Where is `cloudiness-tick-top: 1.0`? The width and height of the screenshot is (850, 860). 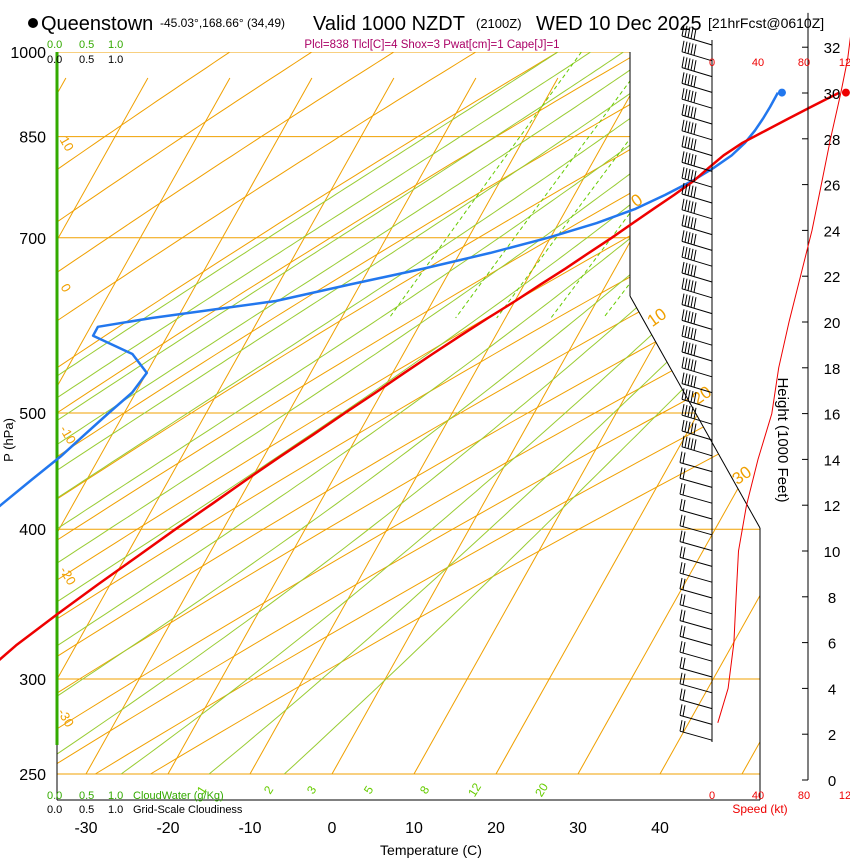 cloudiness-tick-top: 1.0 is located at coordinates (115, 60).